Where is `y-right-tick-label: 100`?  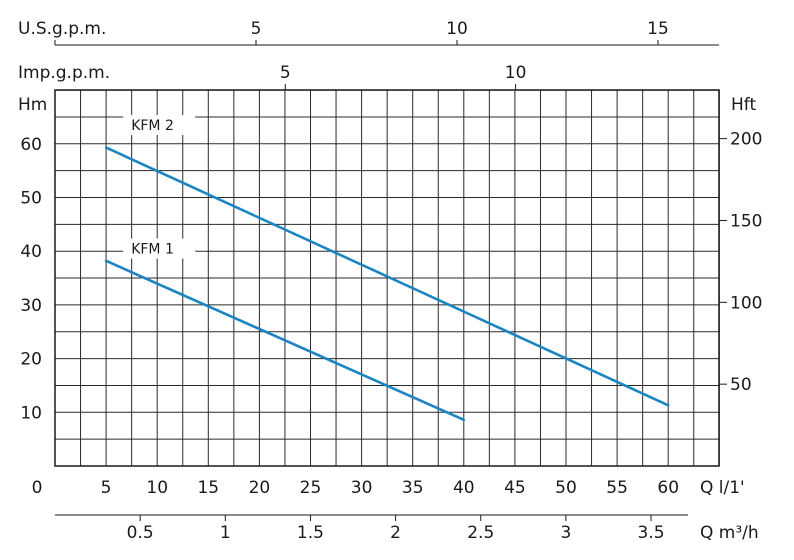 y-right-tick-label: 100 is located at coordinates (746, 303).